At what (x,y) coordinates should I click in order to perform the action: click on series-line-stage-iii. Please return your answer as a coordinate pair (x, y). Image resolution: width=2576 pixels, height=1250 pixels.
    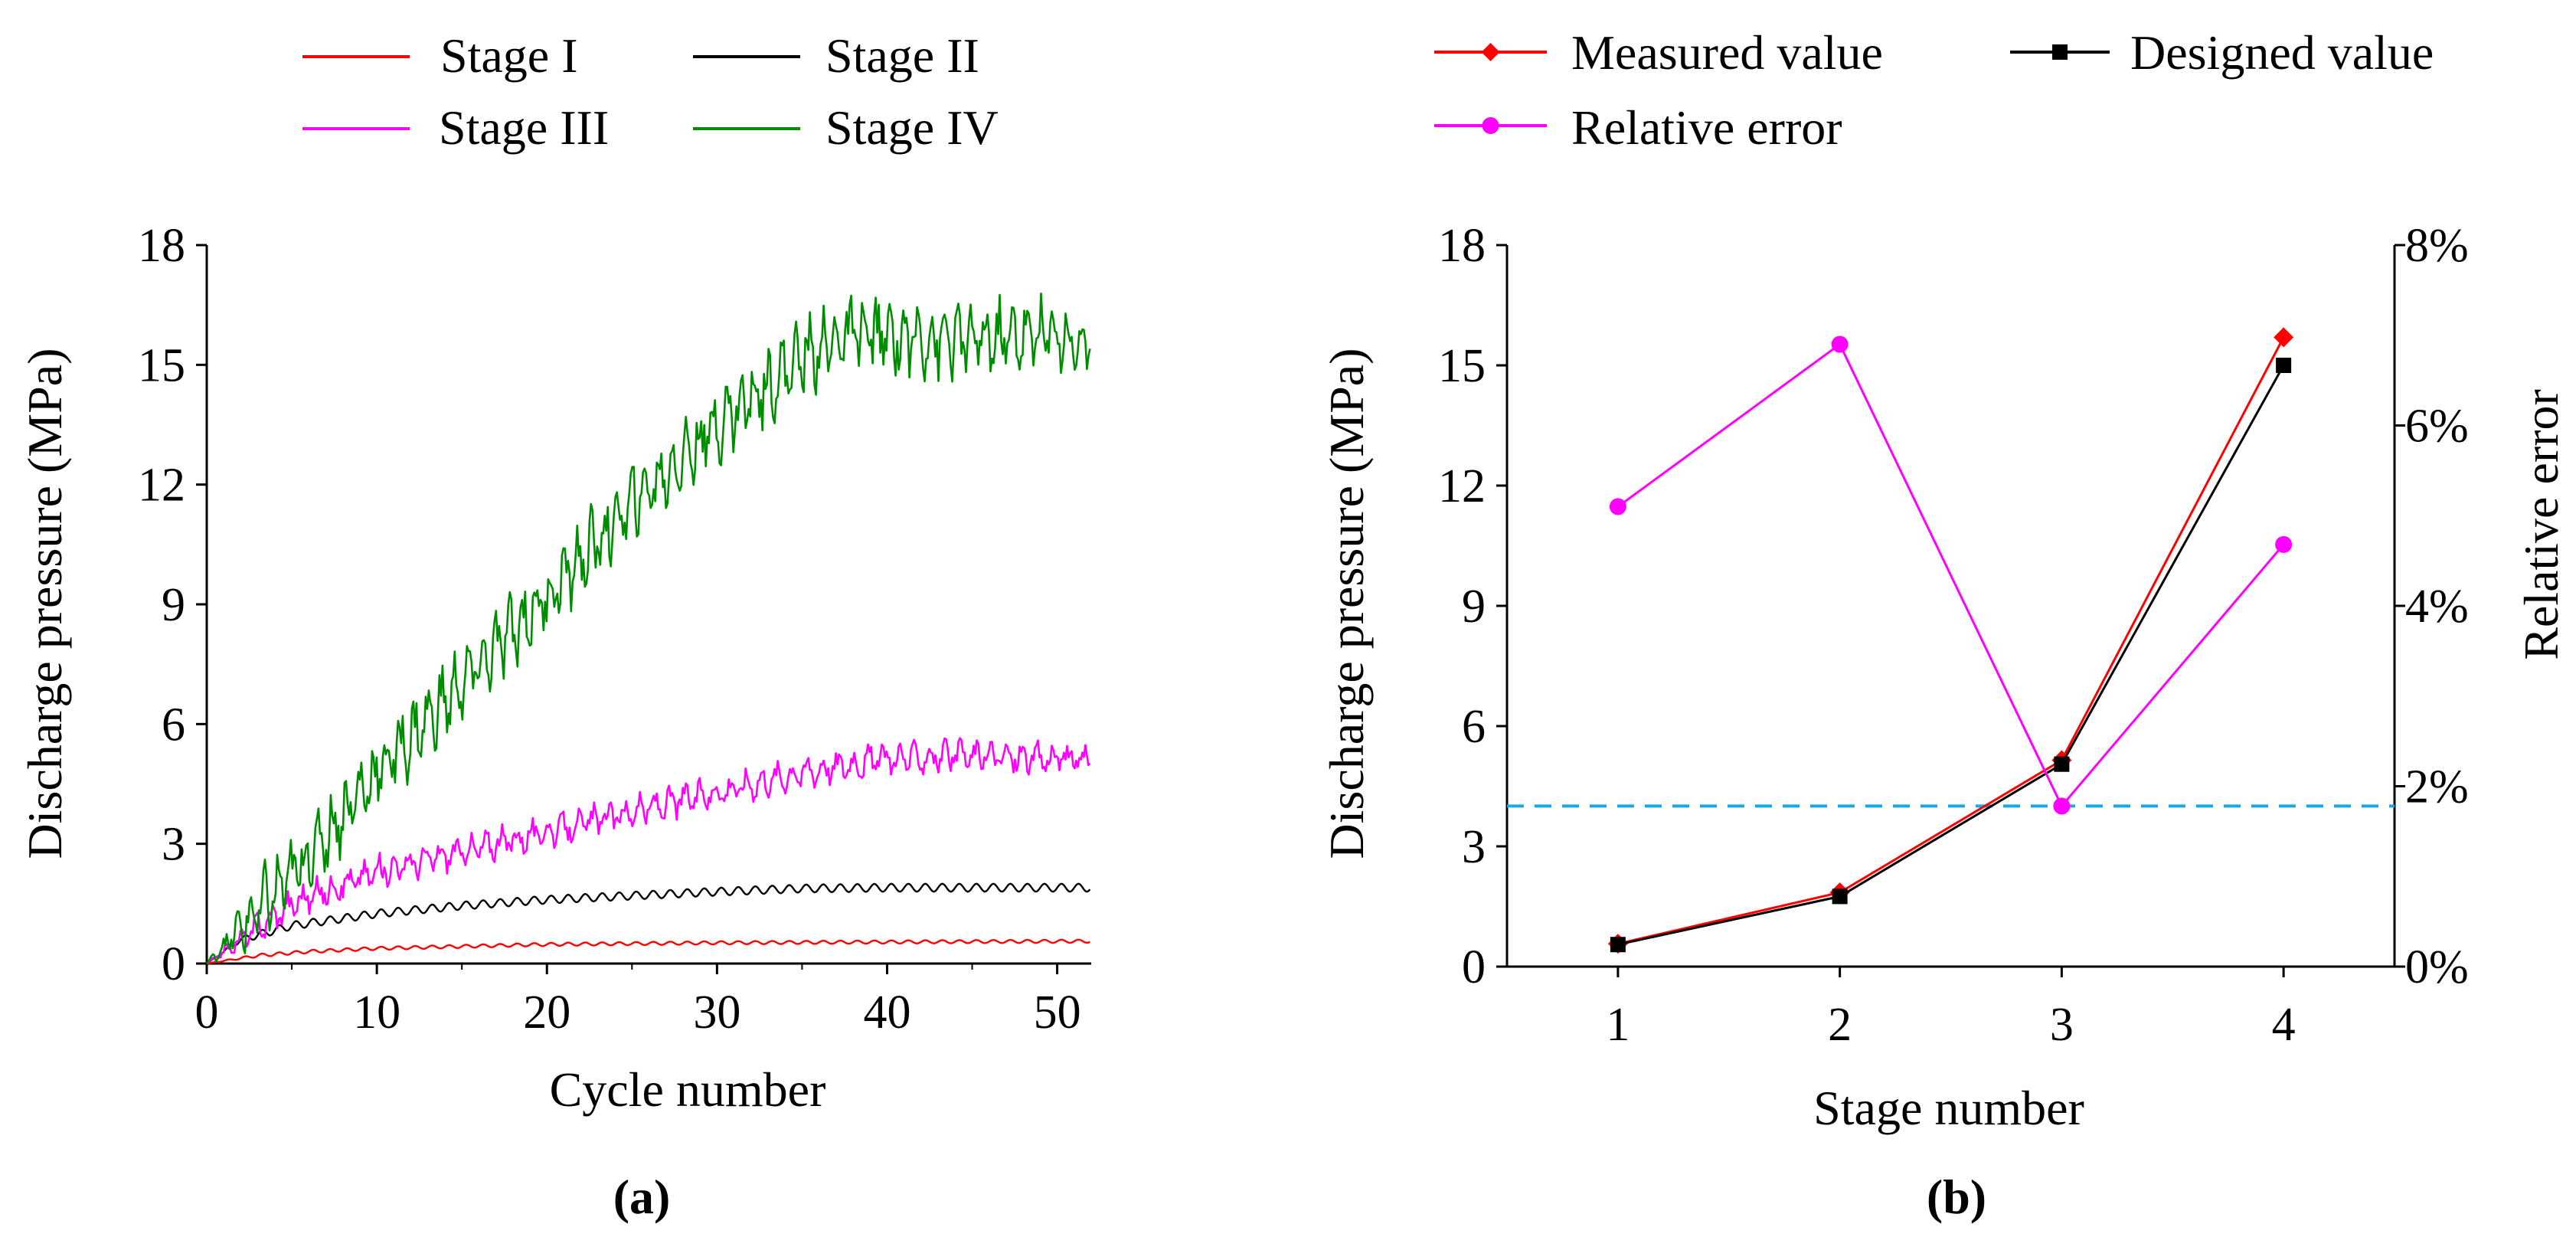
    Looking at the image, I should click on (648, 851).